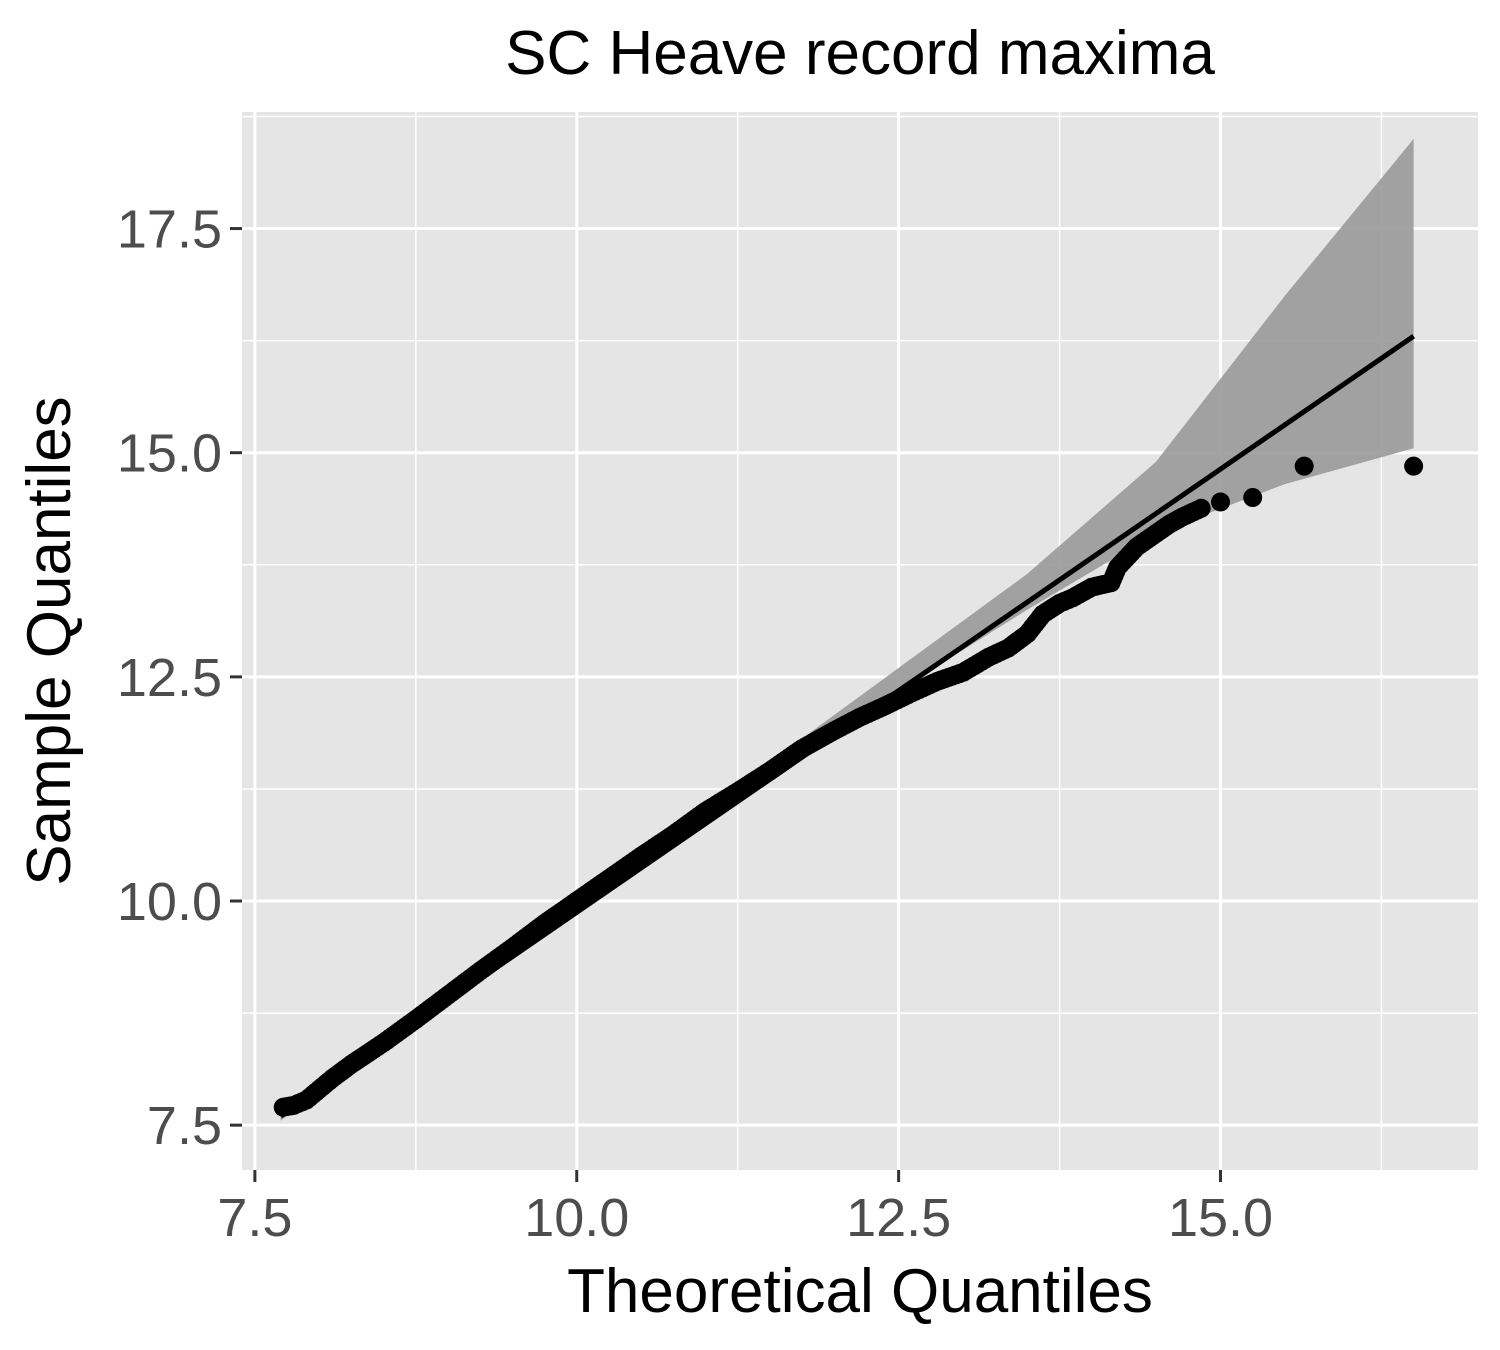 The height and width of the screenshot is (1350, 1500). Describe the element at coordinates (898, 1218) in the screenshot. I see `x-tick-label: 12.5` at that location.